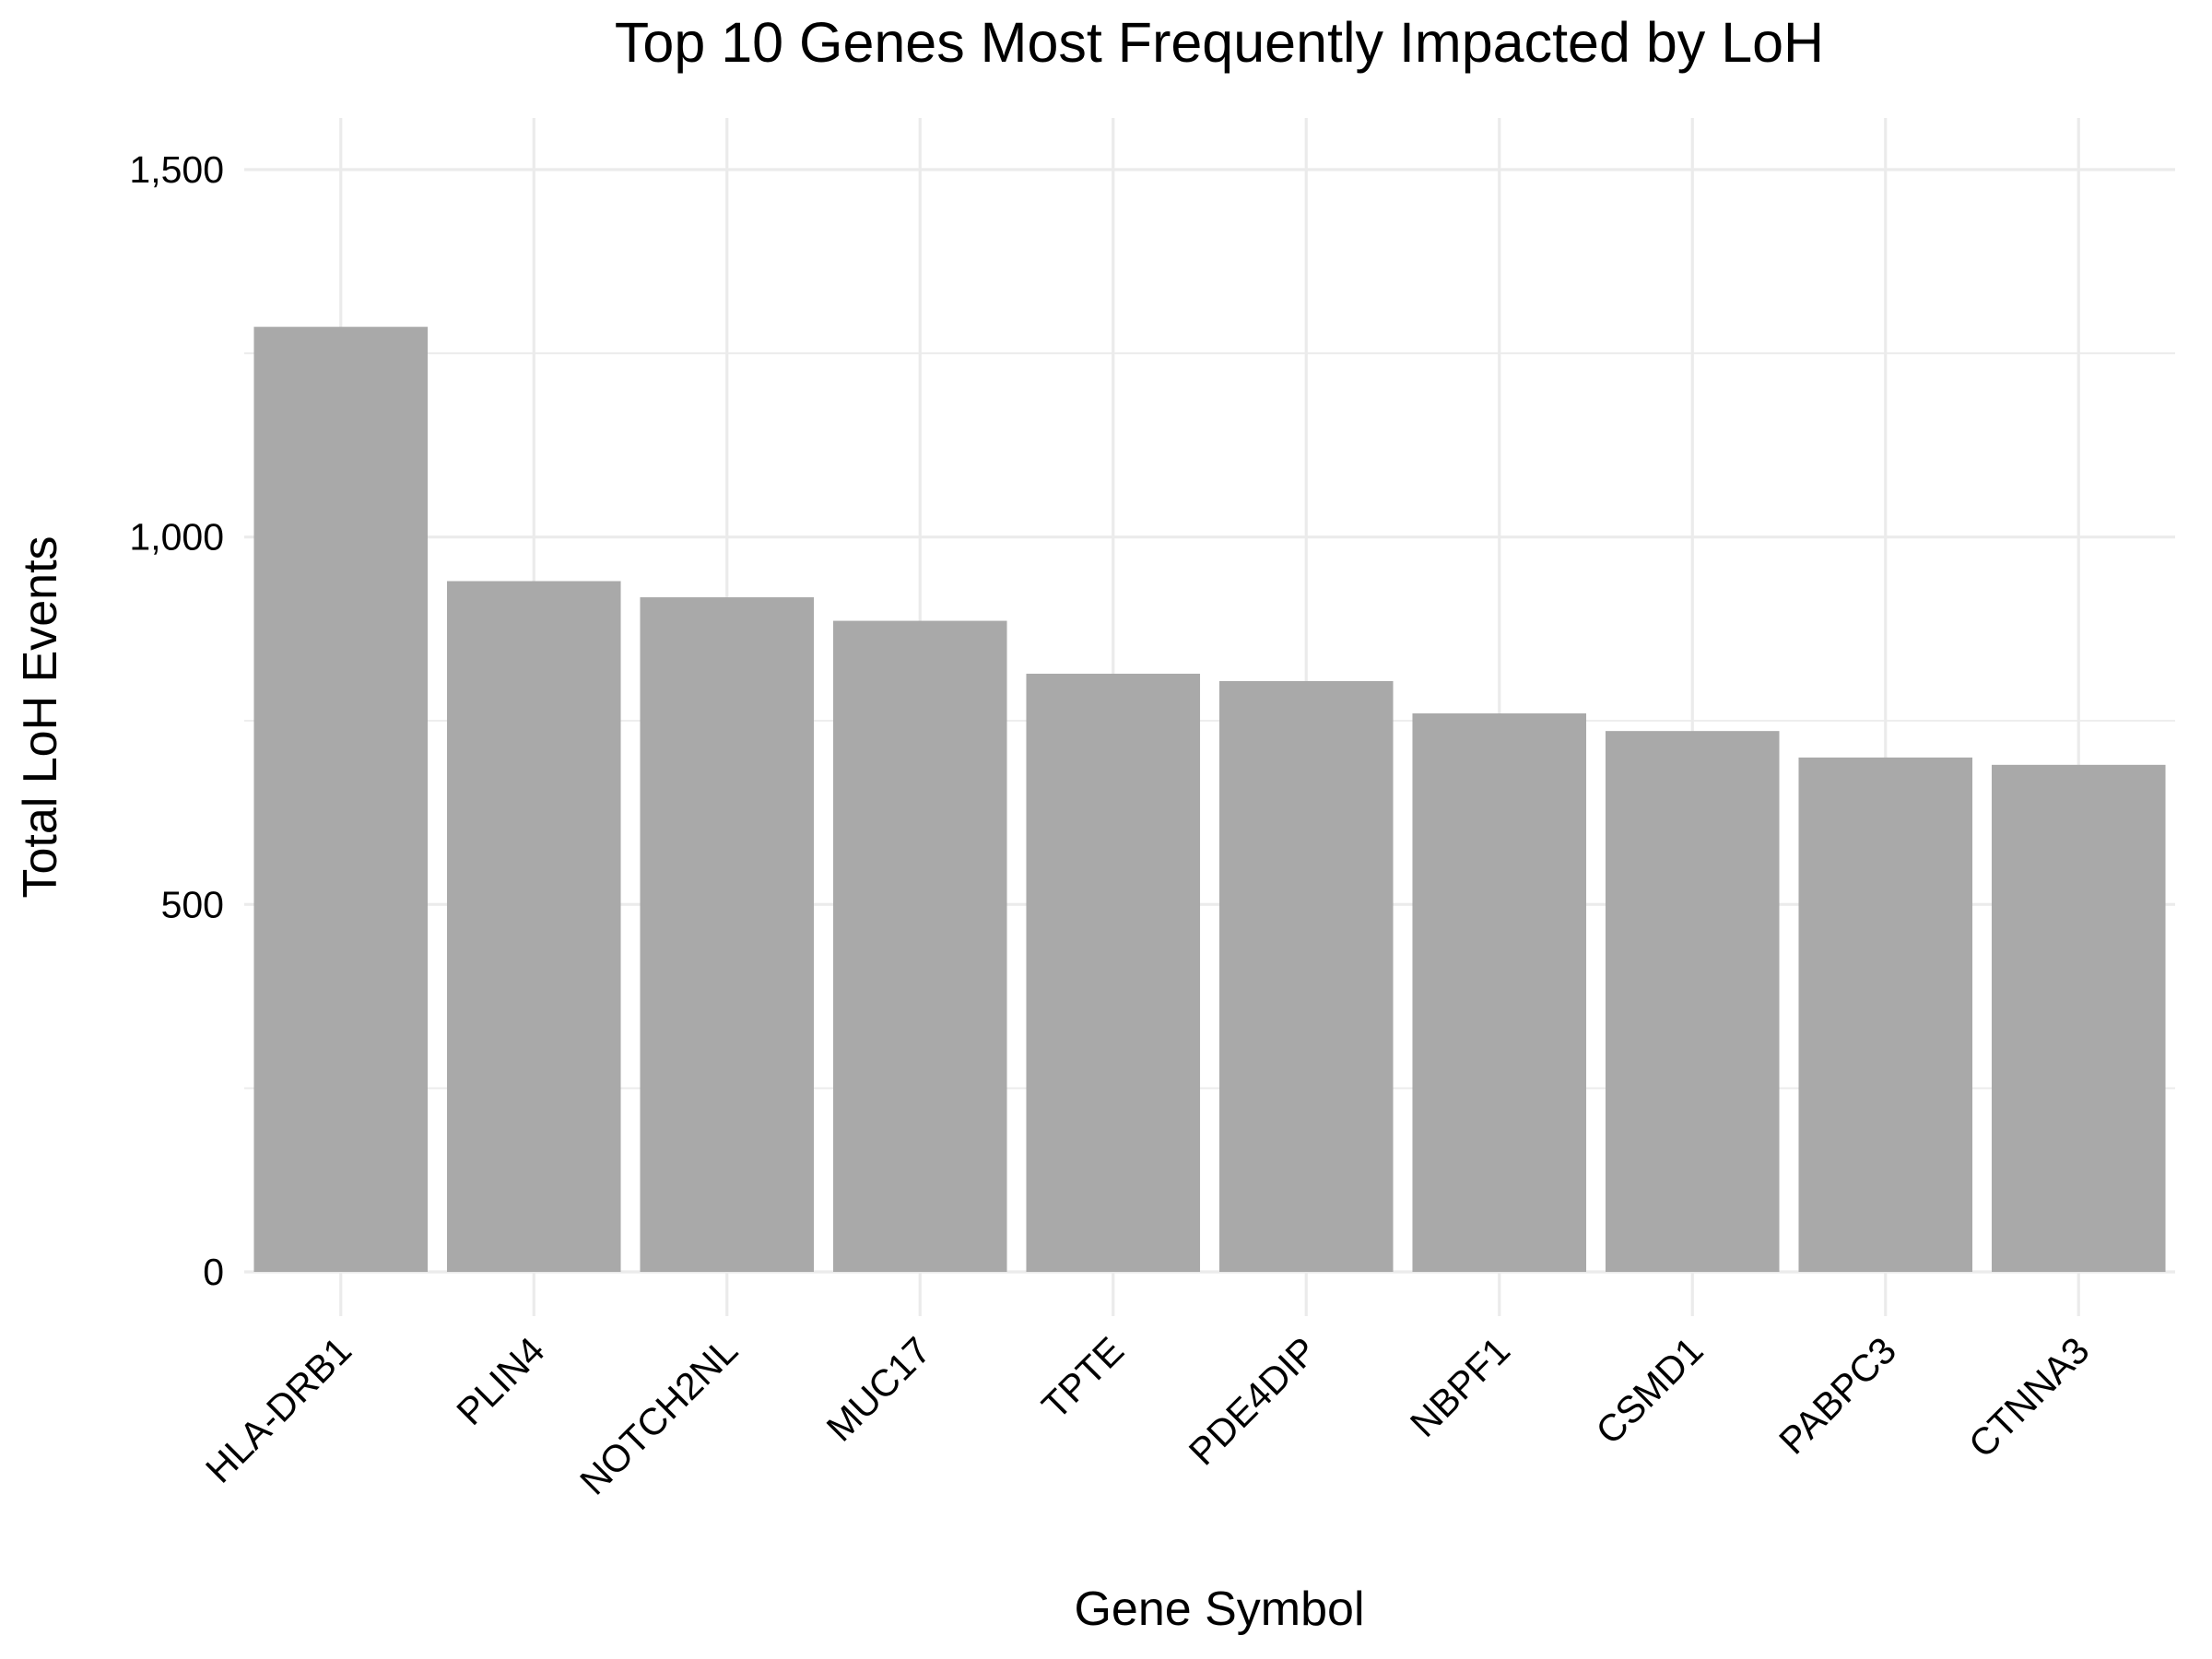 This screenshot has width=2212, height=1659. What do you see at coordinates (1837, 1396) in the screenshot?
I see `x-tick-label: PABPC3` at bounding box center [1837, 1396].